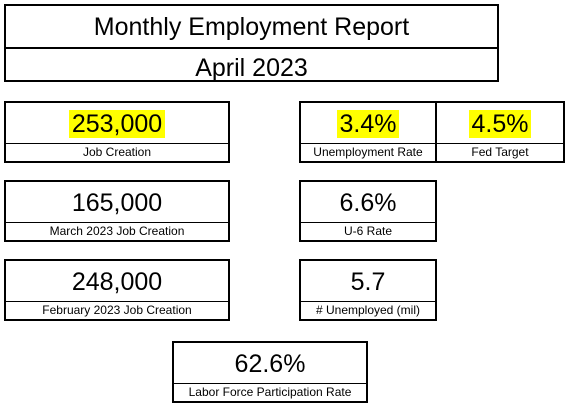 This screenshot has height=410, width=566. What do you see at coordinates (368, 282) in the screenshot?
I see `unemployed-value: 5.7` at bounding box center [368, 282].